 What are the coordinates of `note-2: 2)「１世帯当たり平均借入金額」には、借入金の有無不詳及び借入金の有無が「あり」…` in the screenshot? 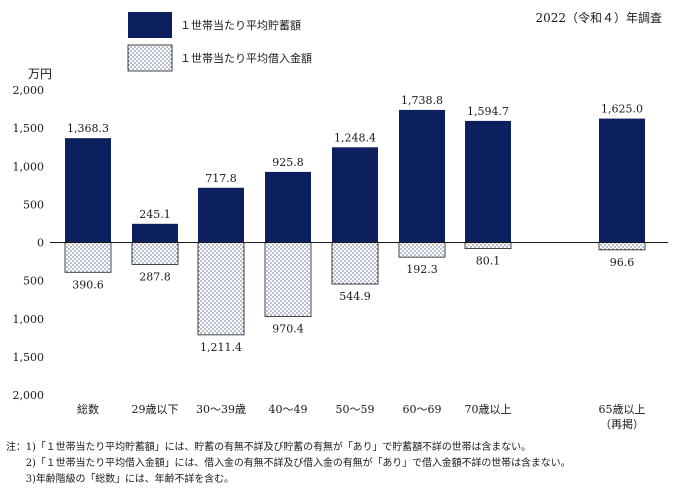 It's located at (288, 463).